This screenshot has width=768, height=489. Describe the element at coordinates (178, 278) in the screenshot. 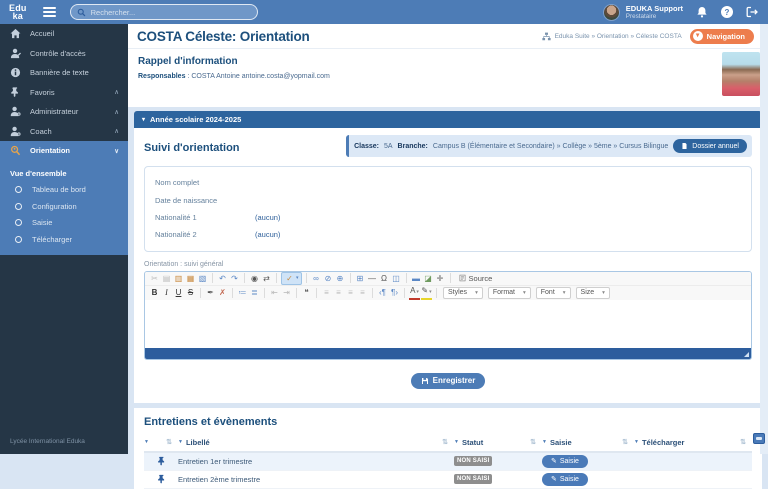

I see `paste-icon: ▥` at that location.